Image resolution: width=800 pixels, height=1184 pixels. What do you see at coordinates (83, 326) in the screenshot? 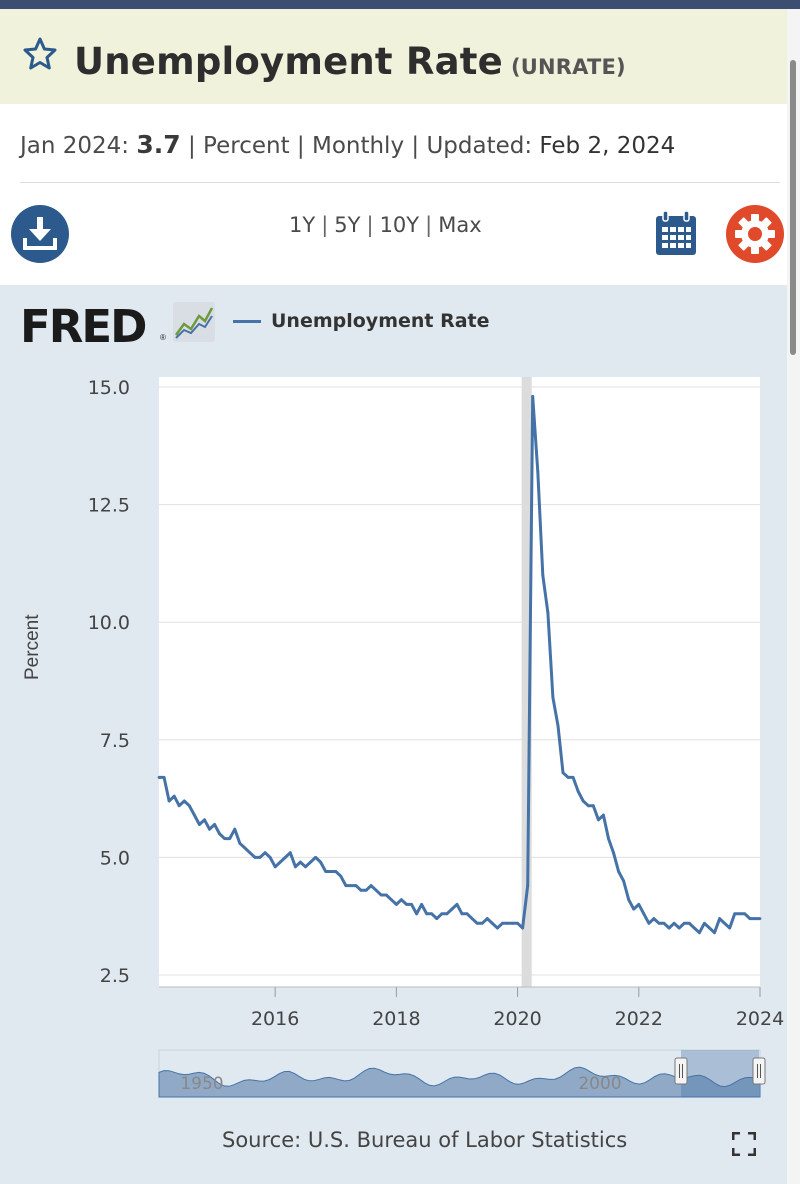
I see `fred-logo: FRED` at bounding box center [83, 326].